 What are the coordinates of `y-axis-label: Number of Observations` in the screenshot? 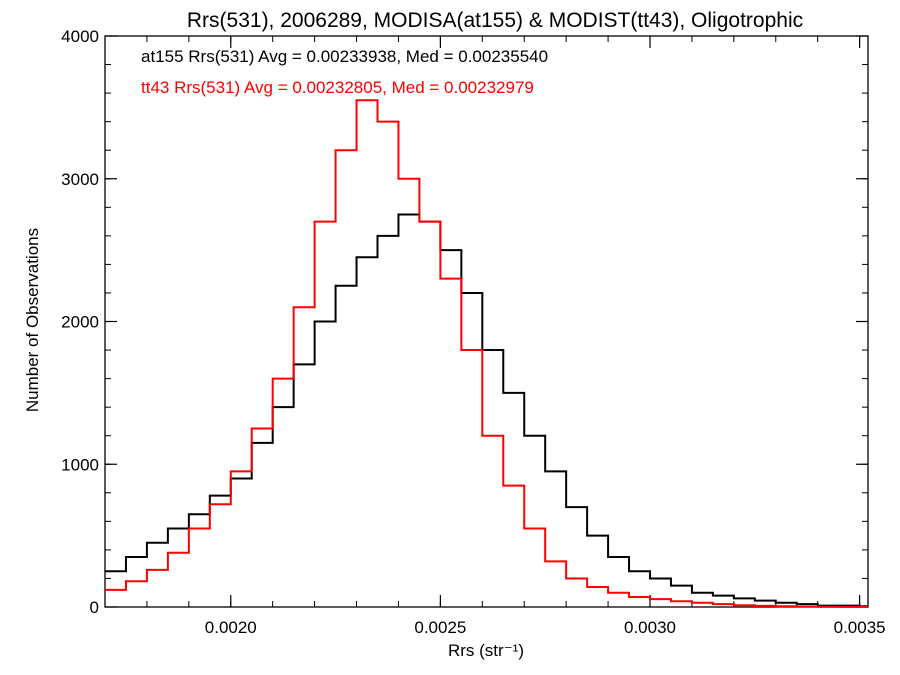 It's located at (32, 320).